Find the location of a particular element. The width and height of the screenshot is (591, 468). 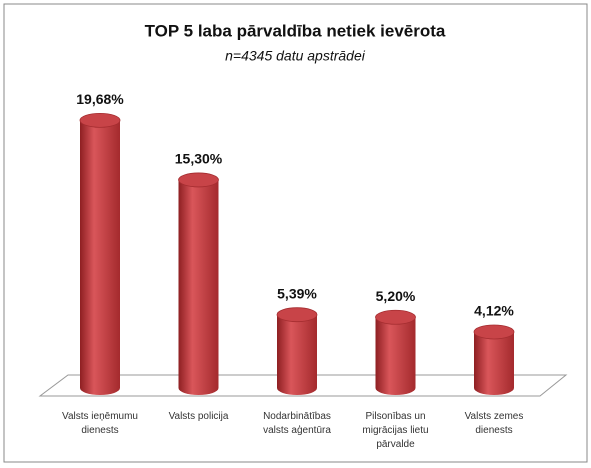

chart-title: TOP 5 laba pārvaldība netiek ievērota is located at coordinates (295, 30).